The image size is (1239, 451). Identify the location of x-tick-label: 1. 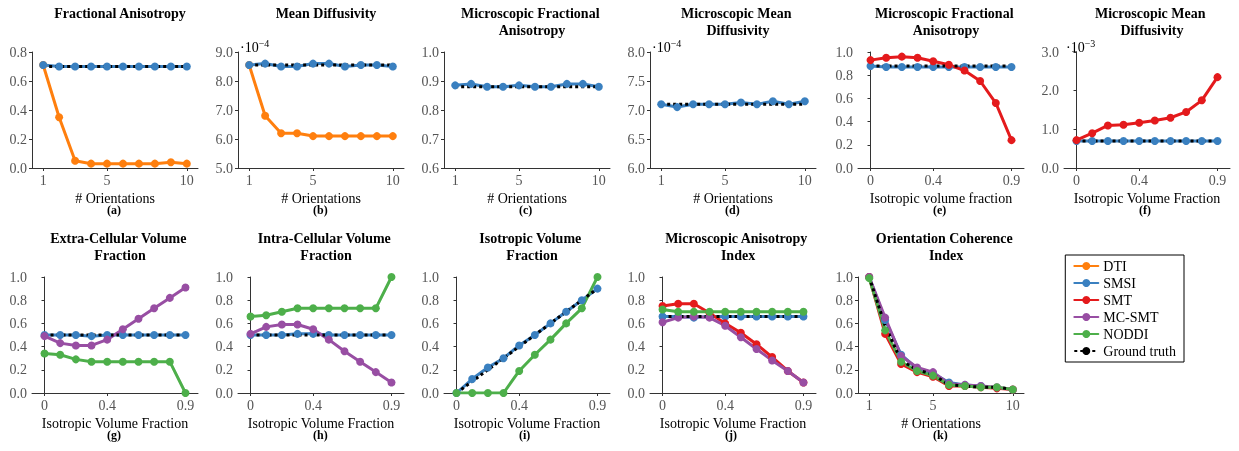
(455, 180).